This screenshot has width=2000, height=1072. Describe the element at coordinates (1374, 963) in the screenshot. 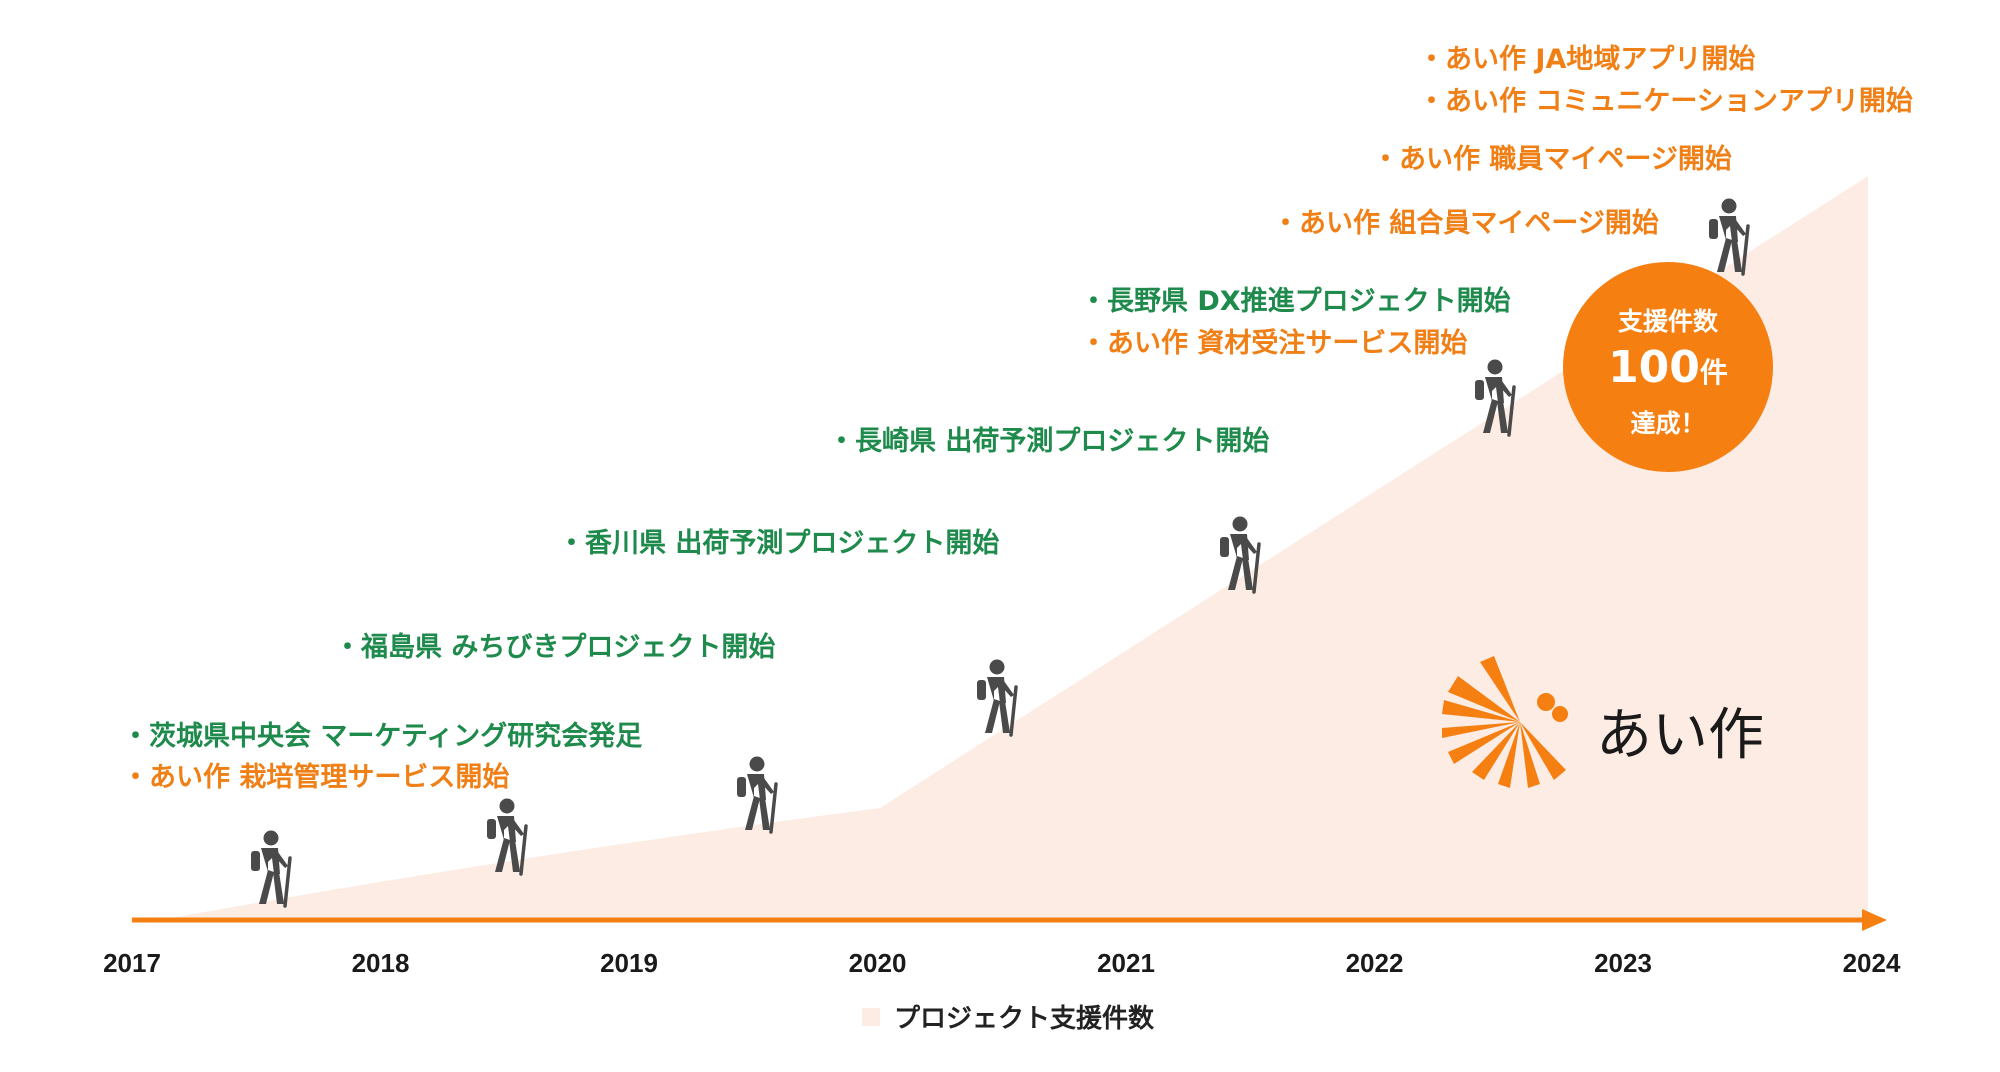

I see `x-tick-label-2022: 2022` at that location.